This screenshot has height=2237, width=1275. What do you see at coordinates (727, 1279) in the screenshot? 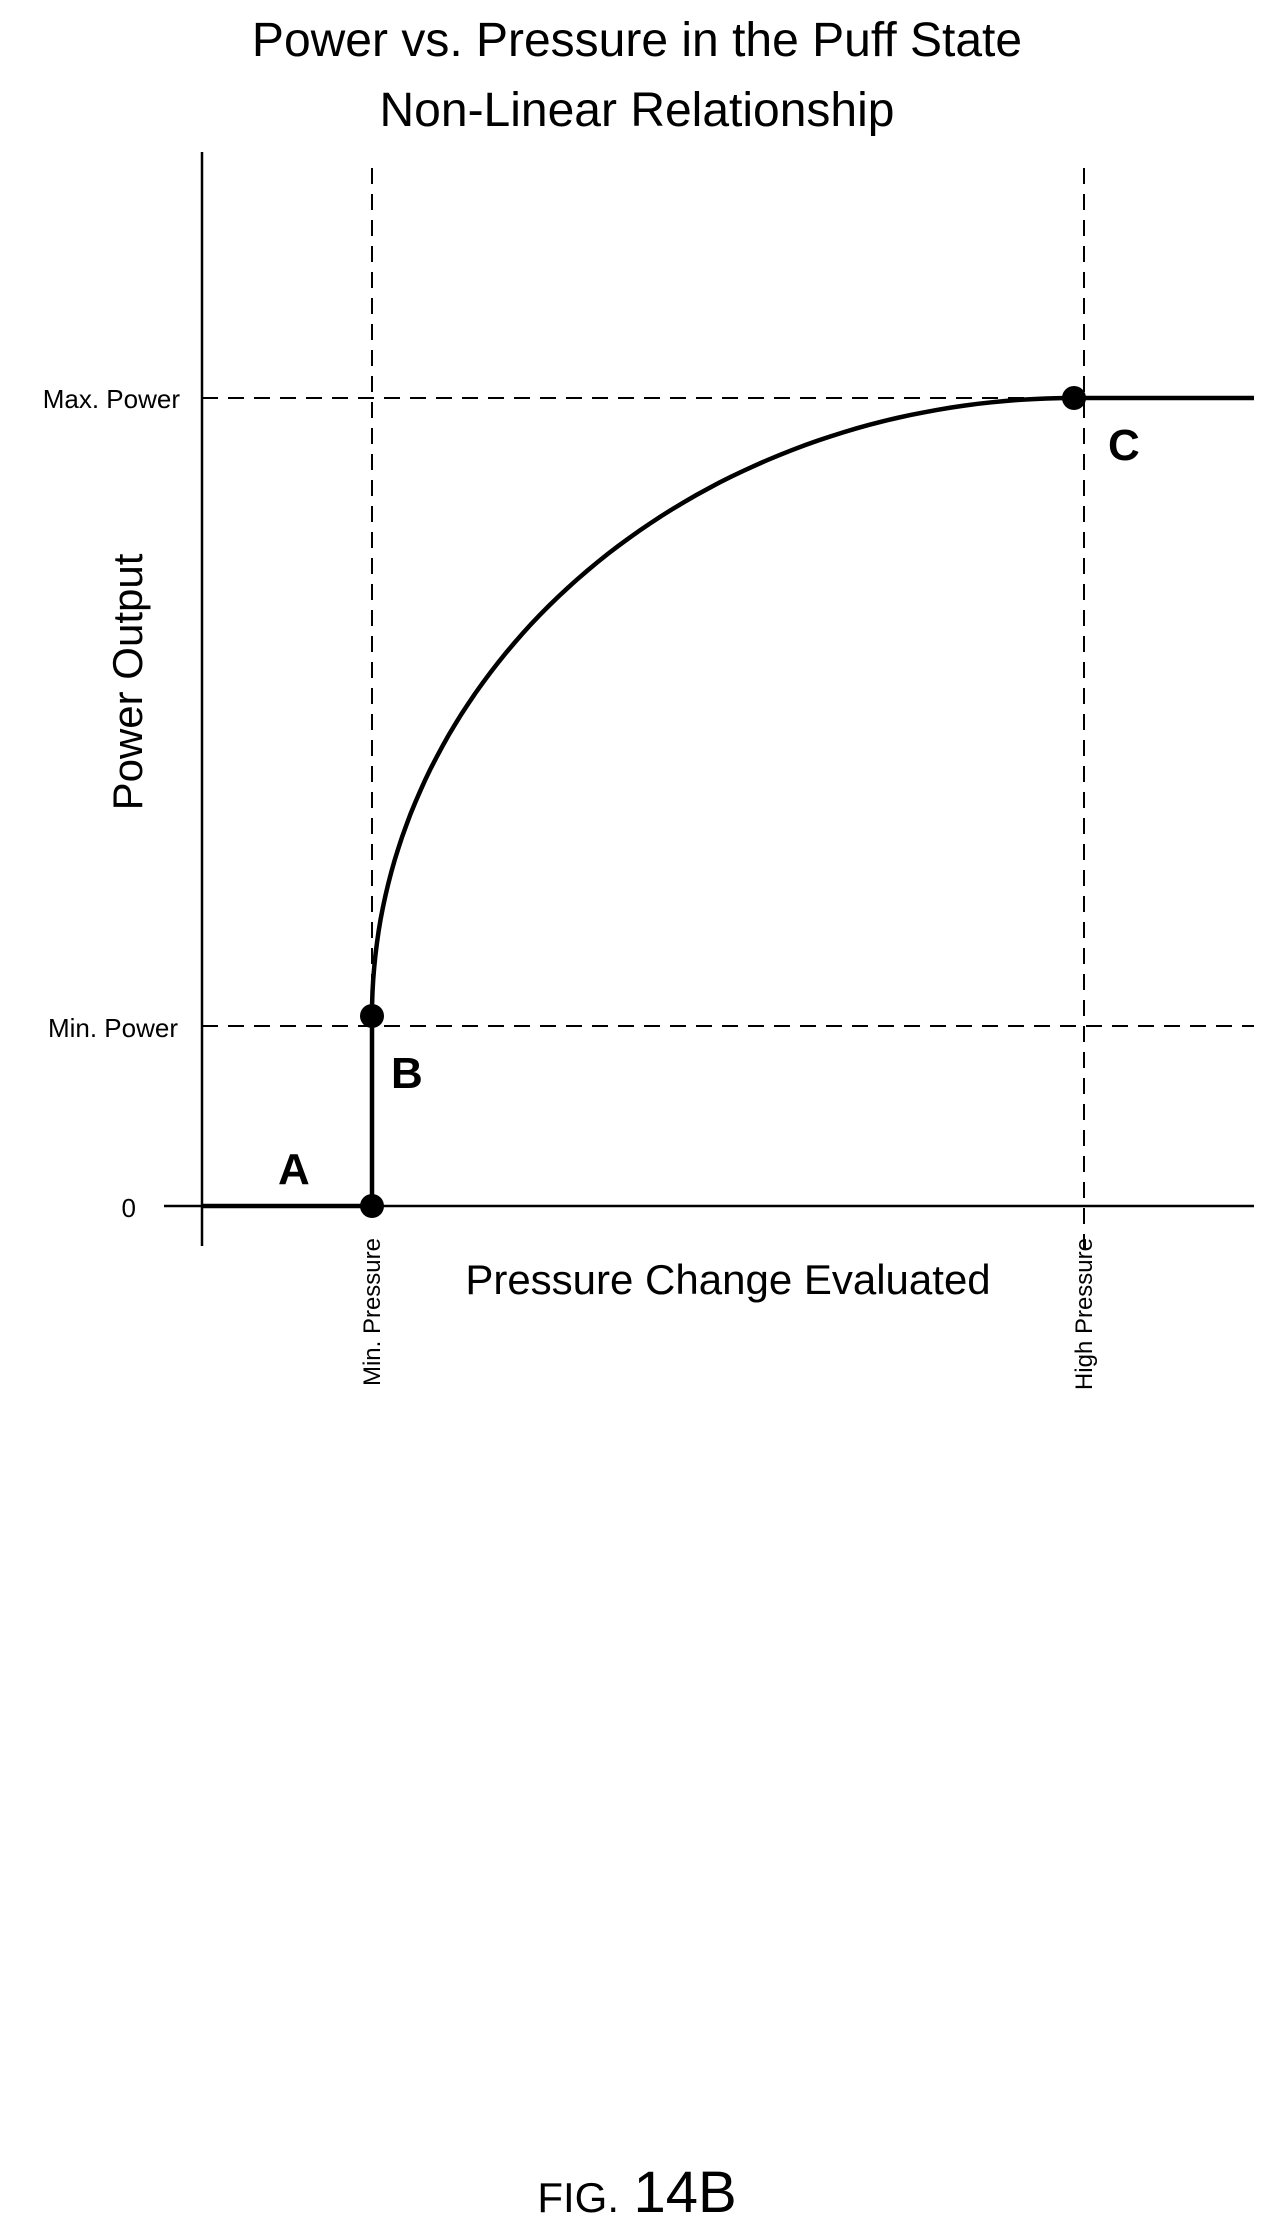
I see `x-axis-label: Pressure Change Evaluated` at bounding box center [727, 1279].